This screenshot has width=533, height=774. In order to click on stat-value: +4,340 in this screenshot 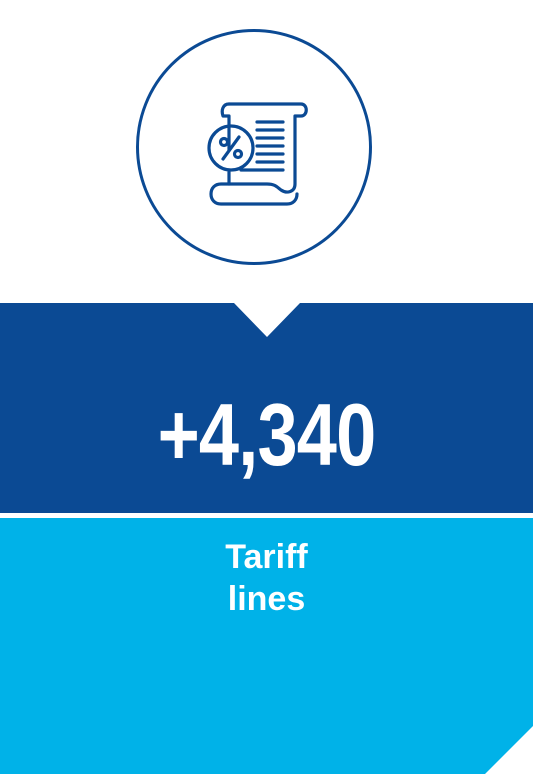, I will do `click(267, 434)`.